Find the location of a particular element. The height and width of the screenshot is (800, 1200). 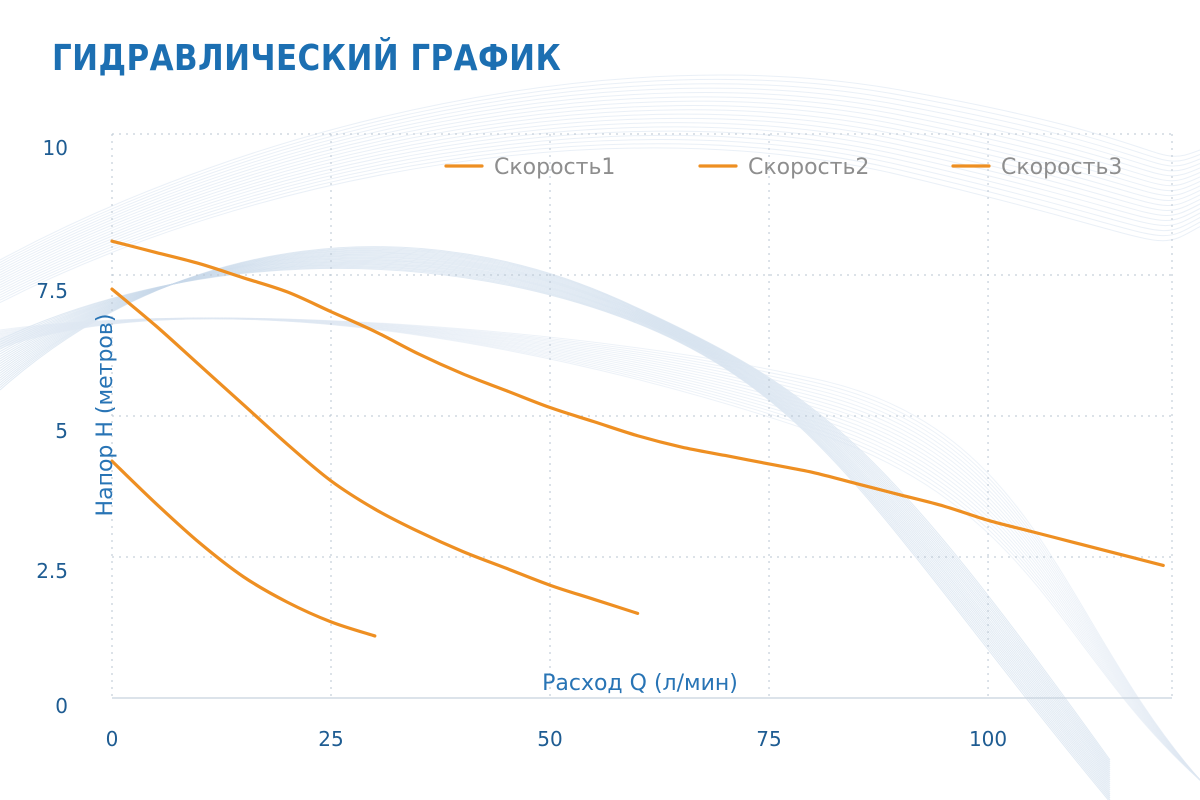

legend: Скорость1 Скорость2 Скорость3 is located at coordinates (783, 167).